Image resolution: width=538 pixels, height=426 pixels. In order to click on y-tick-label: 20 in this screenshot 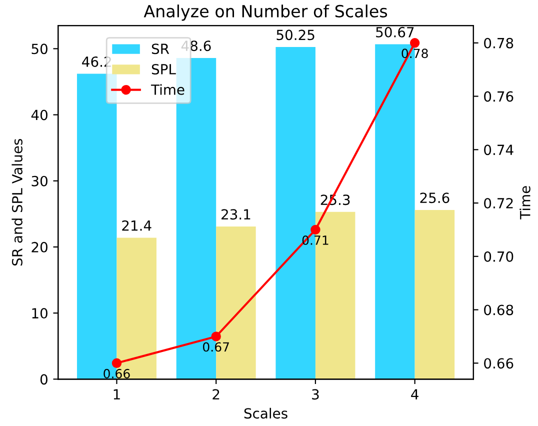, I will do `click(40, 247)`.